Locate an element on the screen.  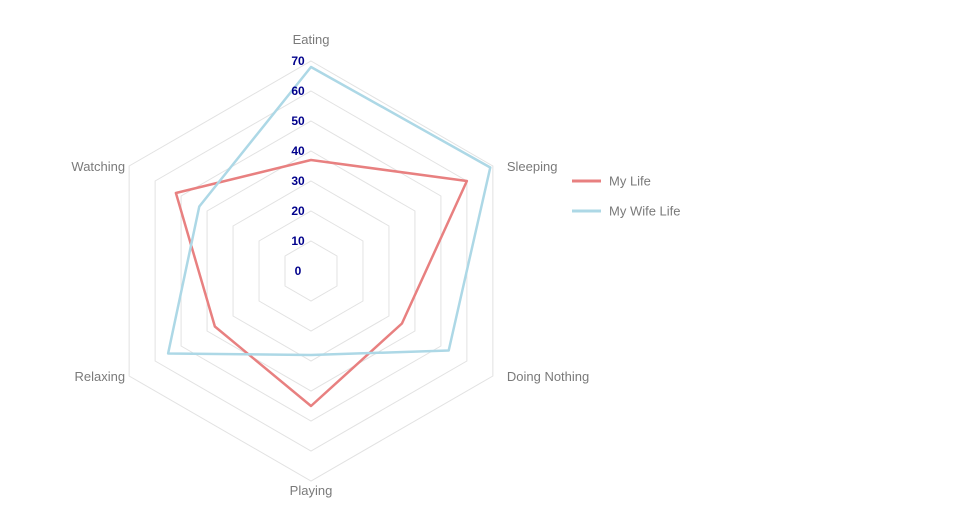
tick-label: 70 is located at coordinates (298, 61).